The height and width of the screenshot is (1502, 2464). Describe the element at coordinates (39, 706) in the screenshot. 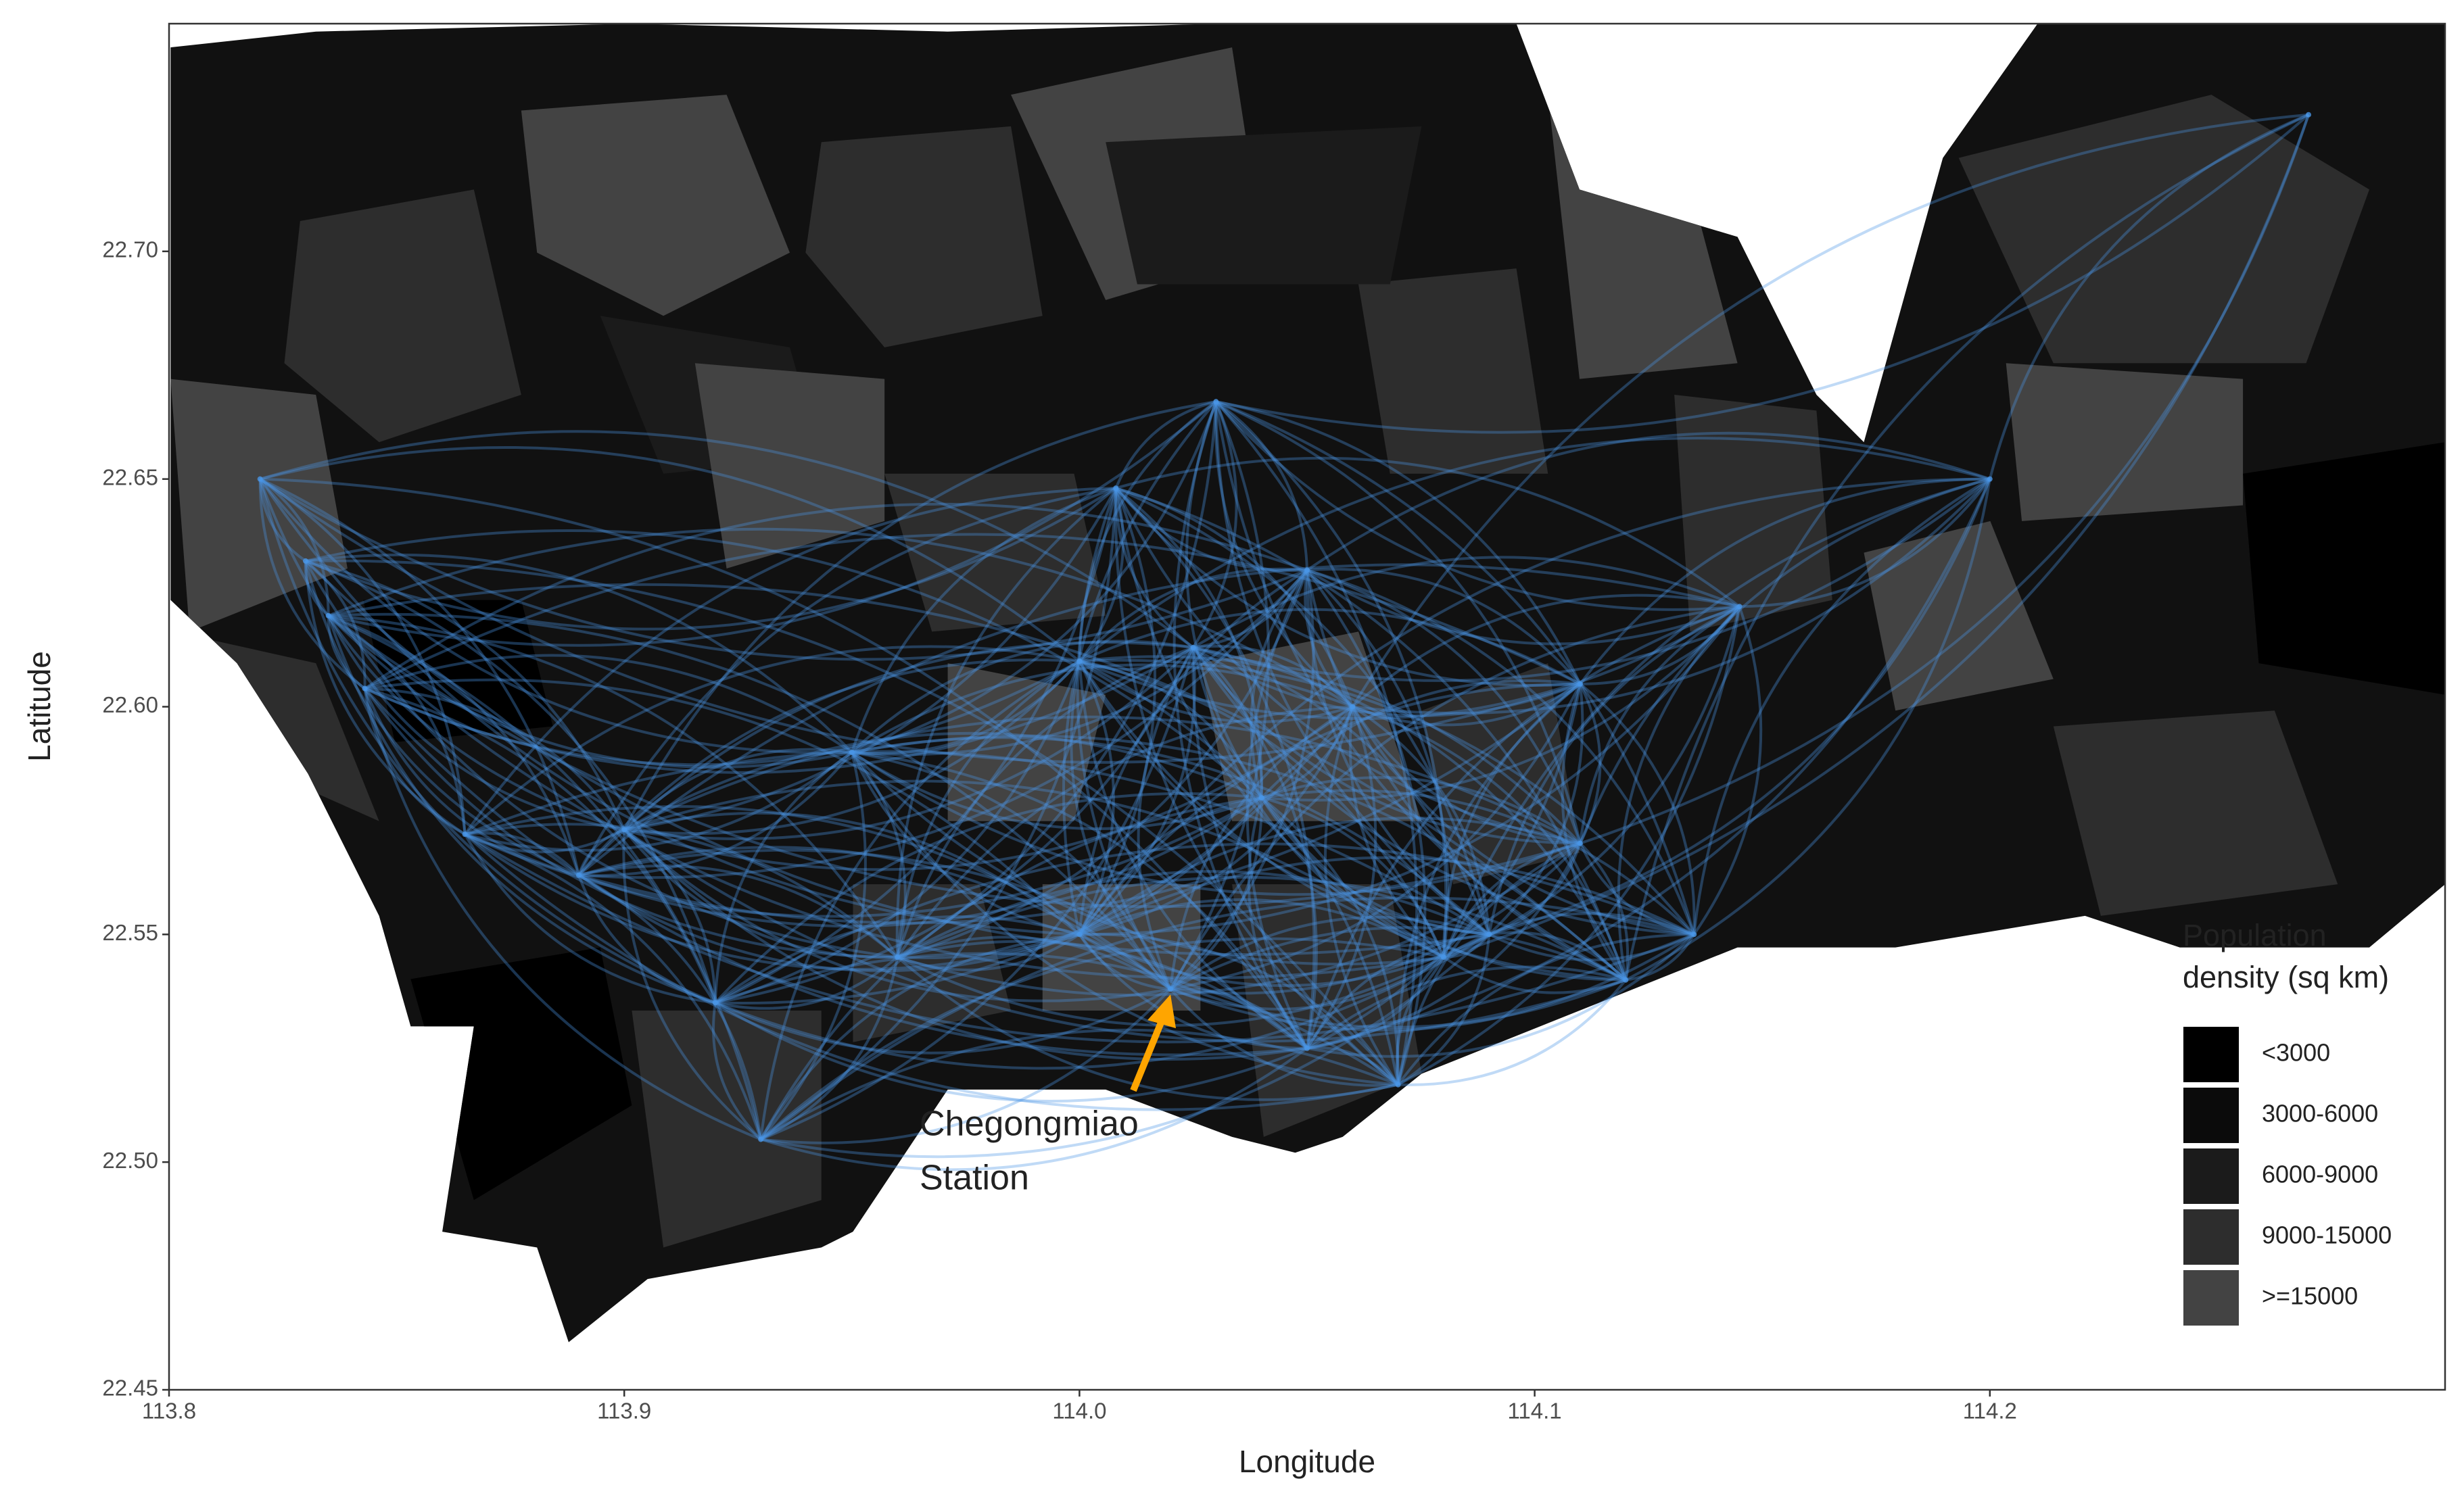

I see `y-axis-label: Latitude` at that location.